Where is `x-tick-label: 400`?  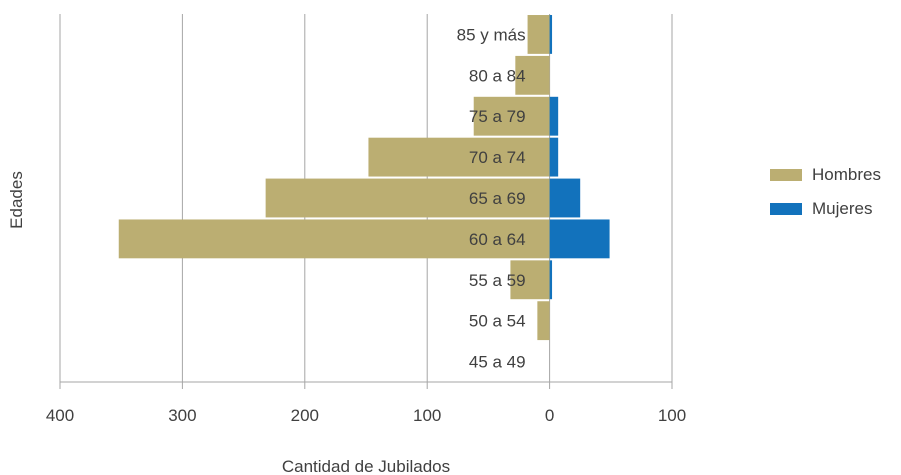 x-tick-label: 400 is located at coordinates (60, 415).